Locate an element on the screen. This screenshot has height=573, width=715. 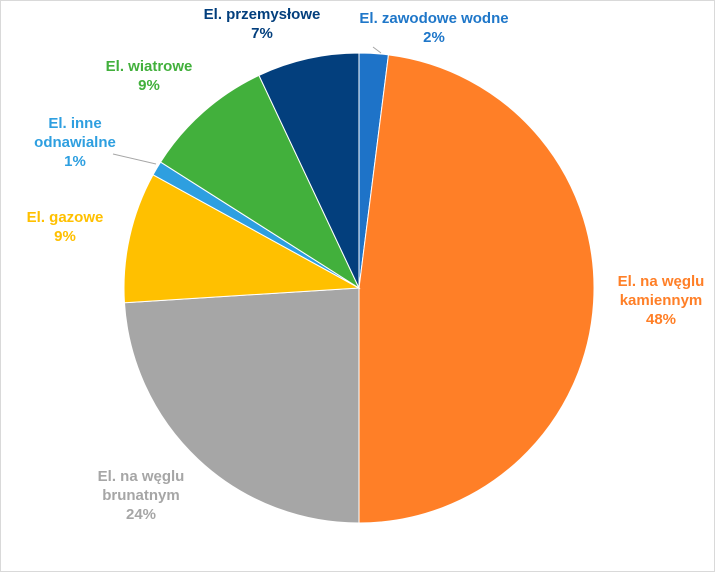
slice-label: El. na węglu kamiennym 48% is located at coordinates (661, 300).